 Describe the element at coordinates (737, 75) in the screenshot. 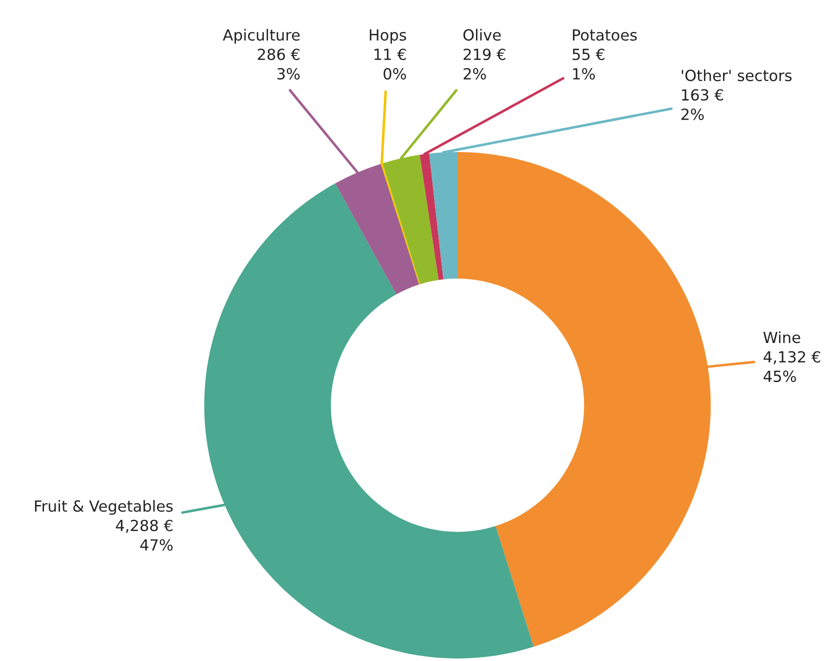

I see `slice-label: 'Other' sectors` at that location.